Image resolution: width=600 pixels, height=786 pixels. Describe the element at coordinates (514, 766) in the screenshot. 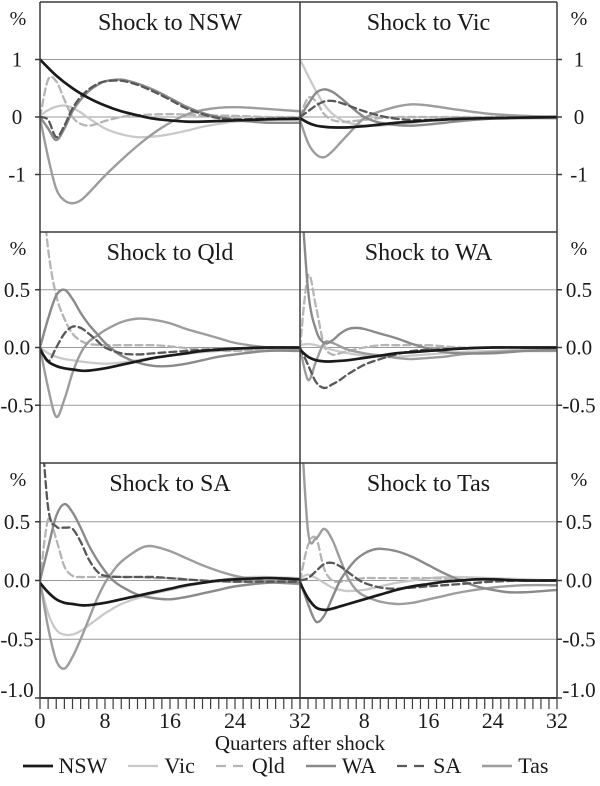

I see `legend-item-tas: Tas` at that location.